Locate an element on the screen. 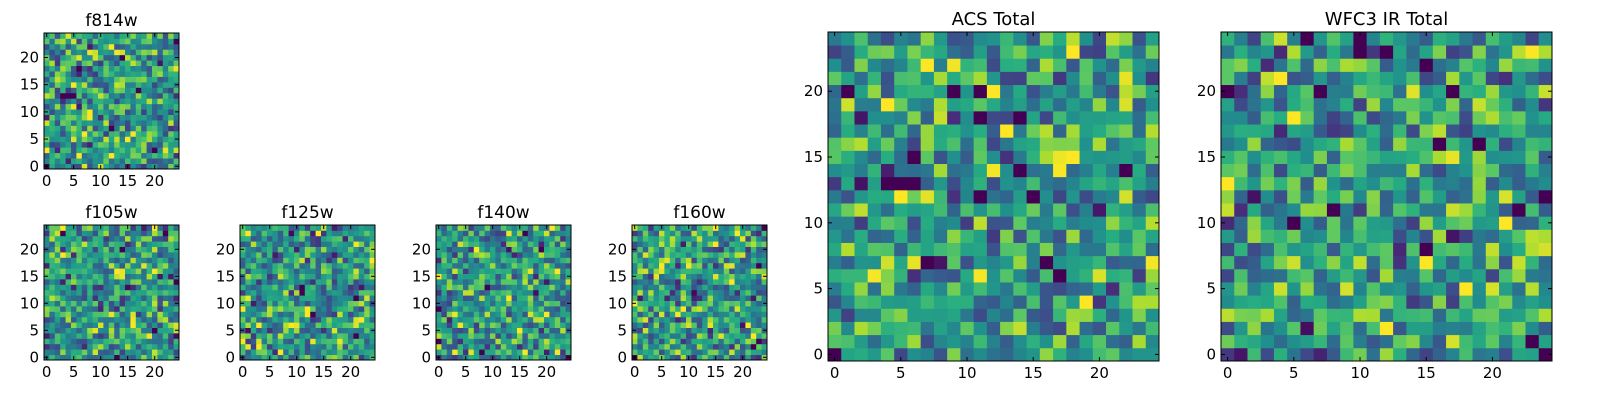 The width and height of the screenshot is (1600, 400). y-tick-label: 20 is located at coordinates (1206, 91).